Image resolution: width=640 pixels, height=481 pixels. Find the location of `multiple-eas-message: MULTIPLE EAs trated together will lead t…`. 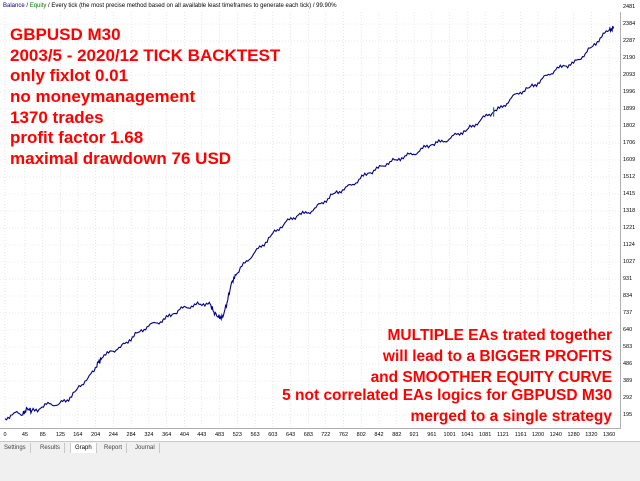

multiple-eas-message: MULTIPLE EAs trated together will lead t… is located at coordinates (491, 356).